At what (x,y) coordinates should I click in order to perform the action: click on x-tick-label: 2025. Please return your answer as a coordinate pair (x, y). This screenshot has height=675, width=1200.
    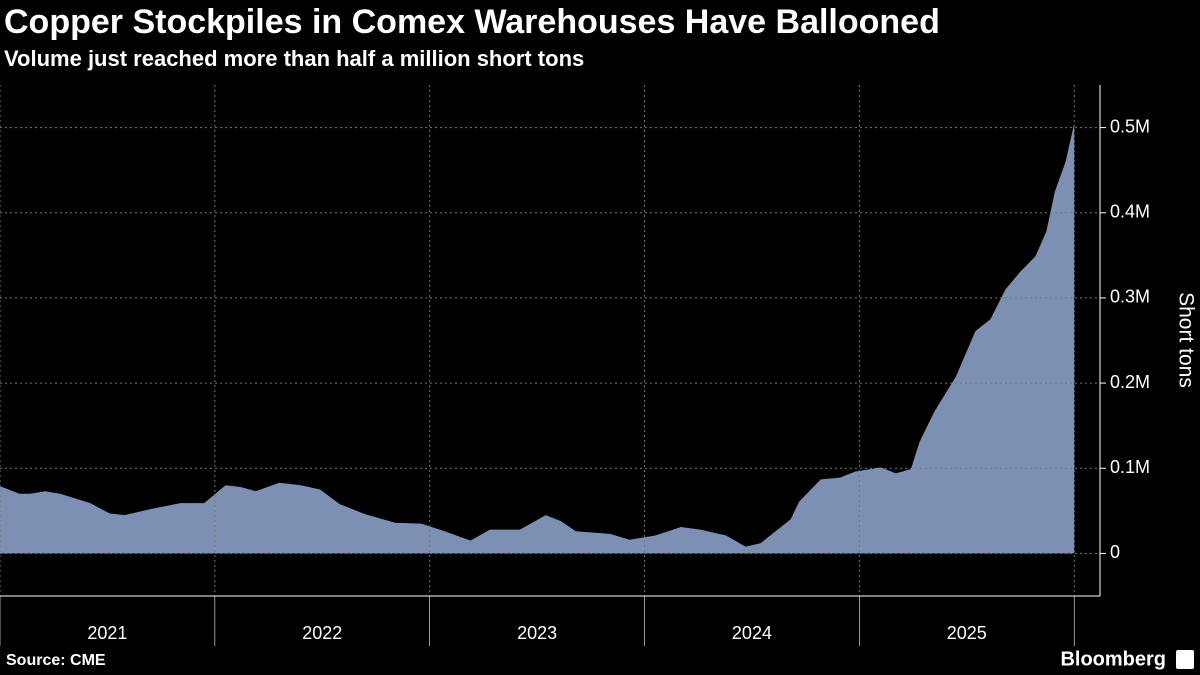
    Looking at the image, I should click on (967, 633).